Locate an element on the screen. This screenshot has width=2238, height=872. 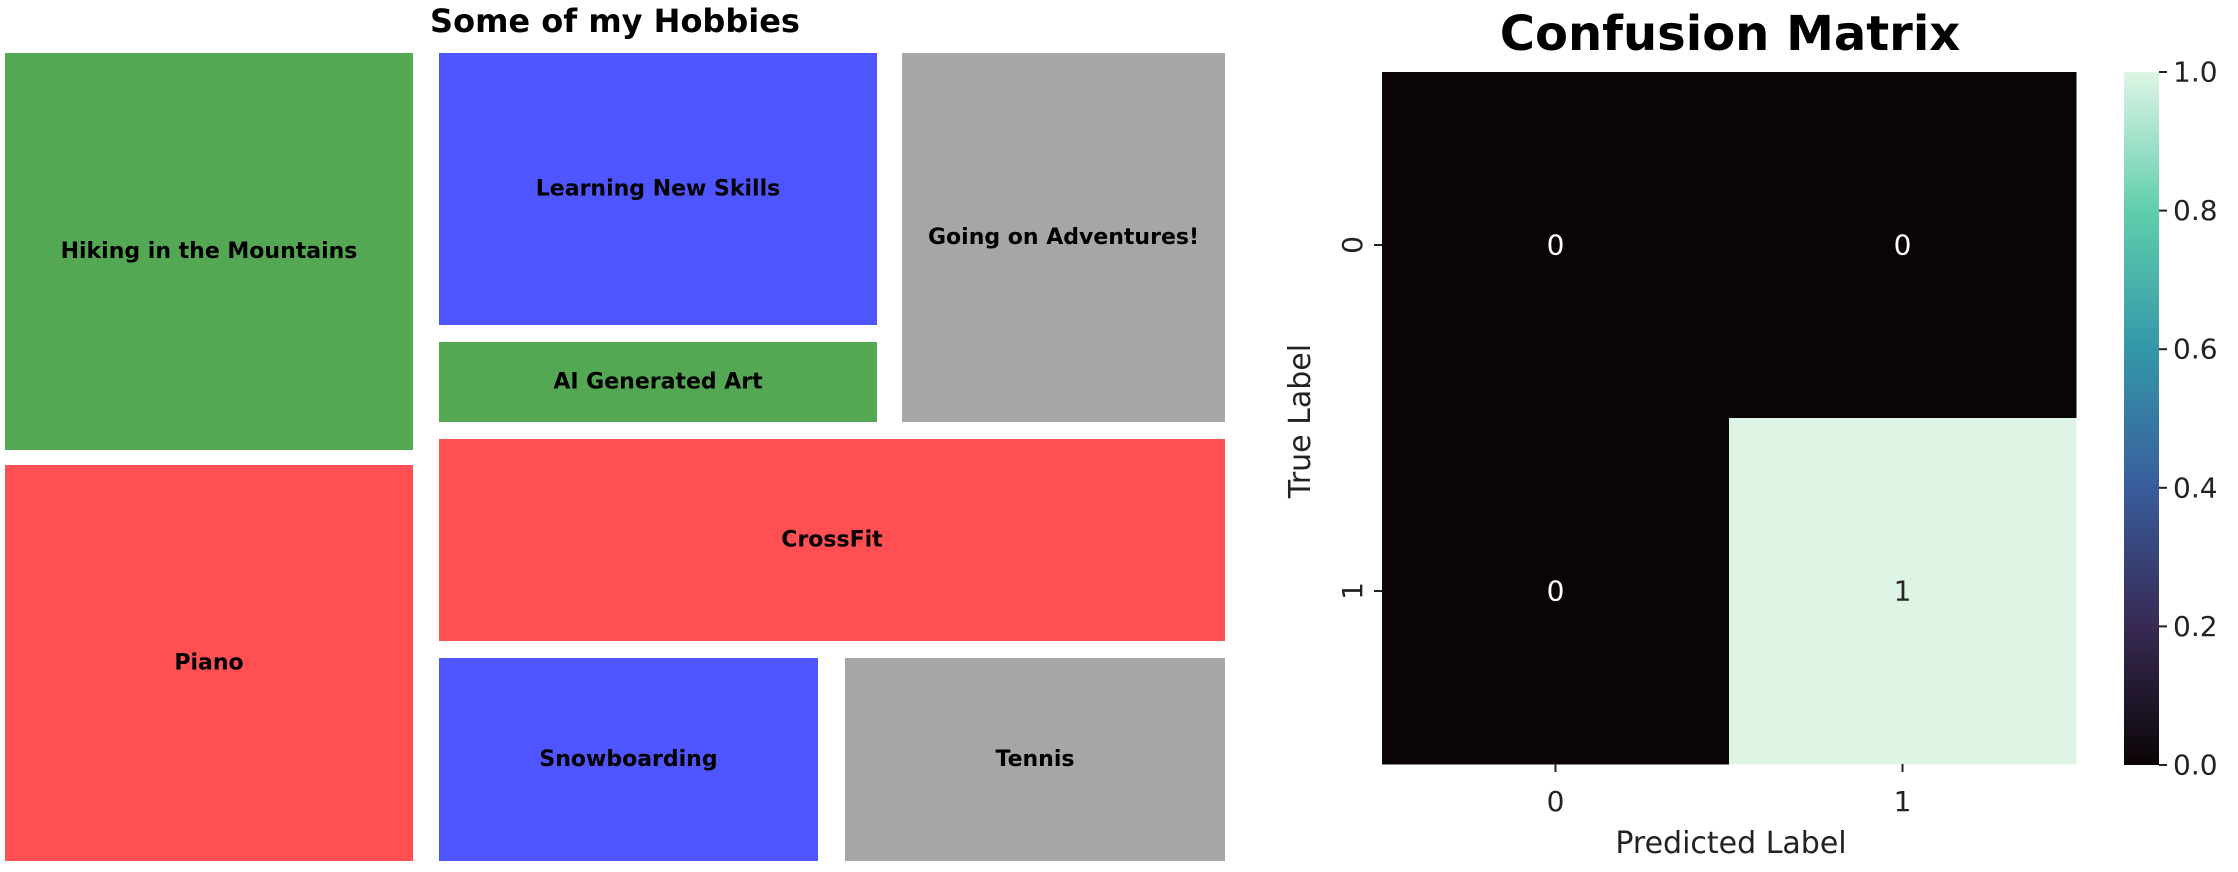
colorbar is located at coordinates (2141, 418).